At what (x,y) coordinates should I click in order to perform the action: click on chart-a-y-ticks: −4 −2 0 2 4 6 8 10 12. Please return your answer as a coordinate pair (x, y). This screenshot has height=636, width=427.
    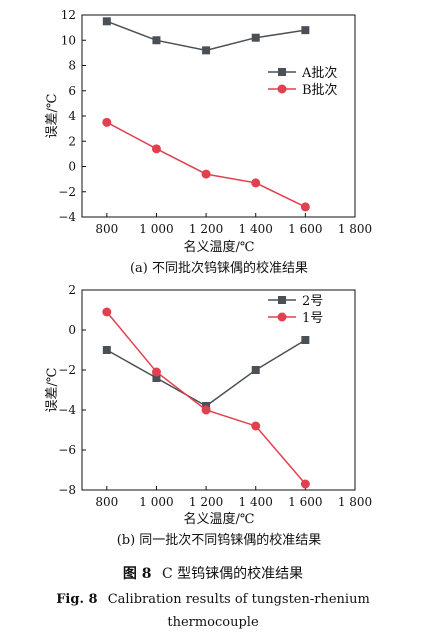
    Looking at the image, I should click on (72, 116).